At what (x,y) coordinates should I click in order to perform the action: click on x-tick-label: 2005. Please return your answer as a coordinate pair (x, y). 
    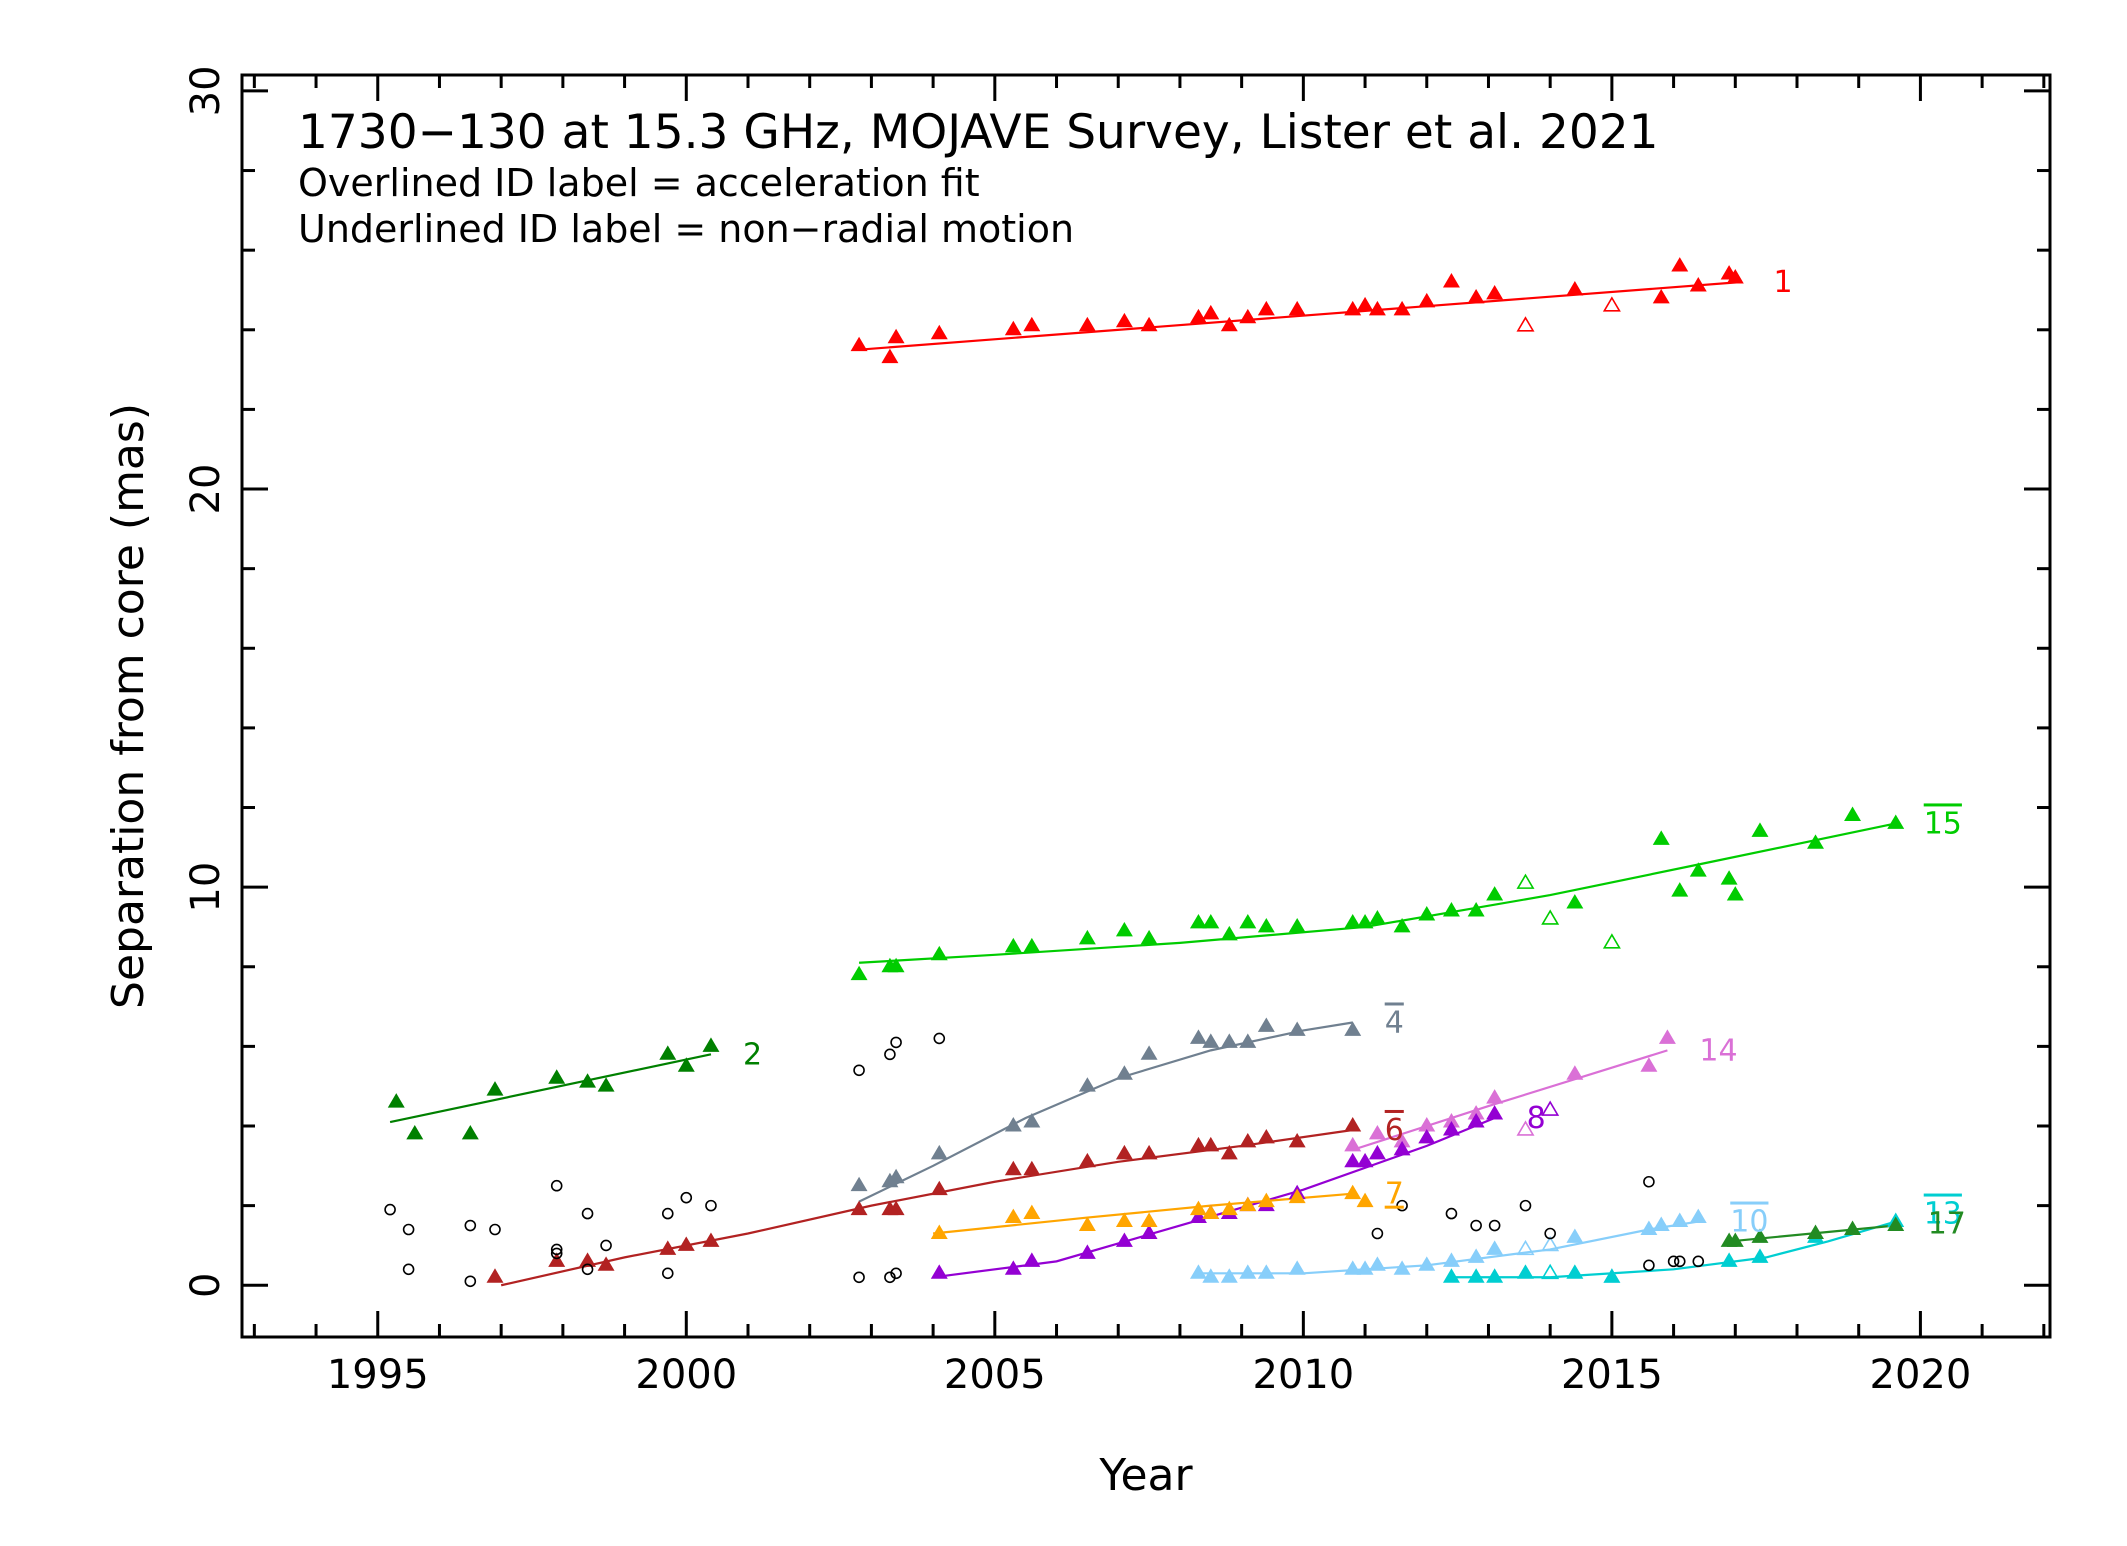
    Looking at the image, I should click on (995, 1375).